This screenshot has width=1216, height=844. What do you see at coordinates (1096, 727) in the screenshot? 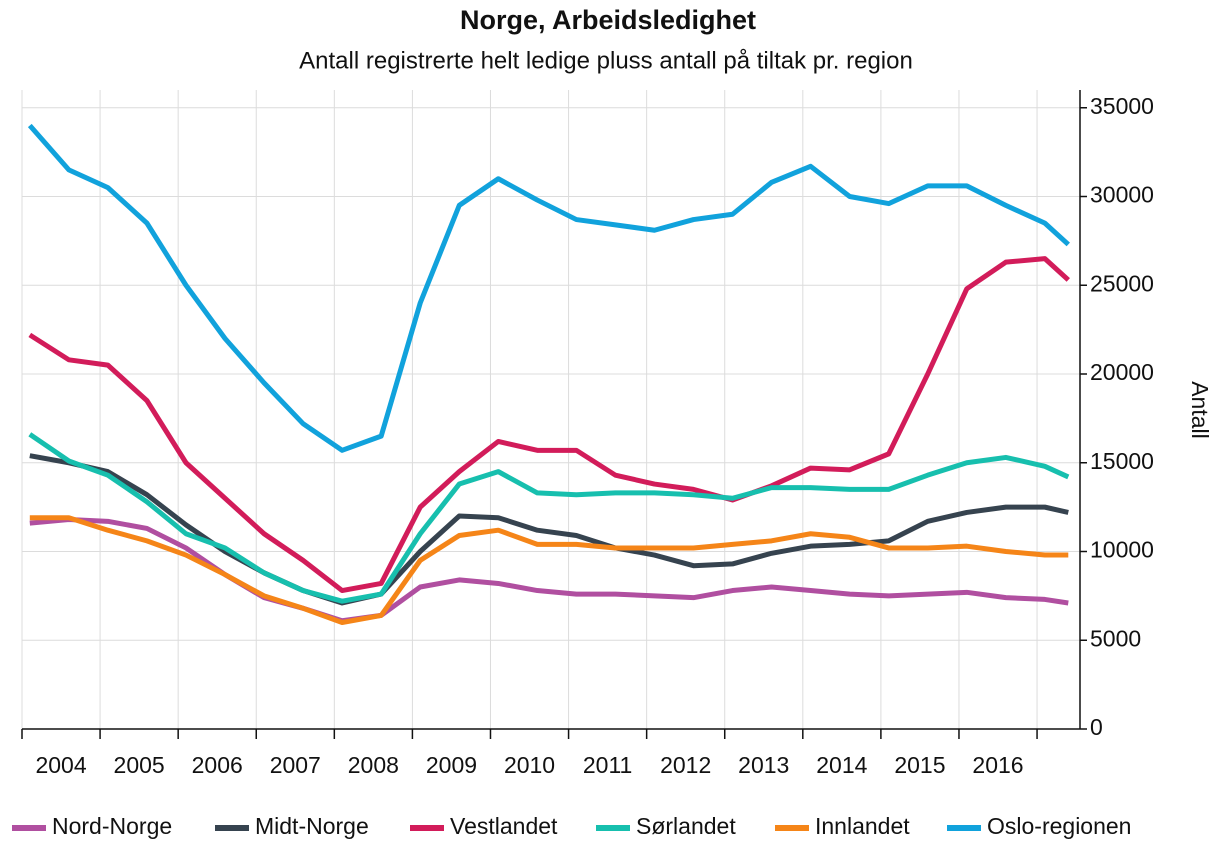
I see `y-tick-label: 0` at bounding box center [1096, 727].